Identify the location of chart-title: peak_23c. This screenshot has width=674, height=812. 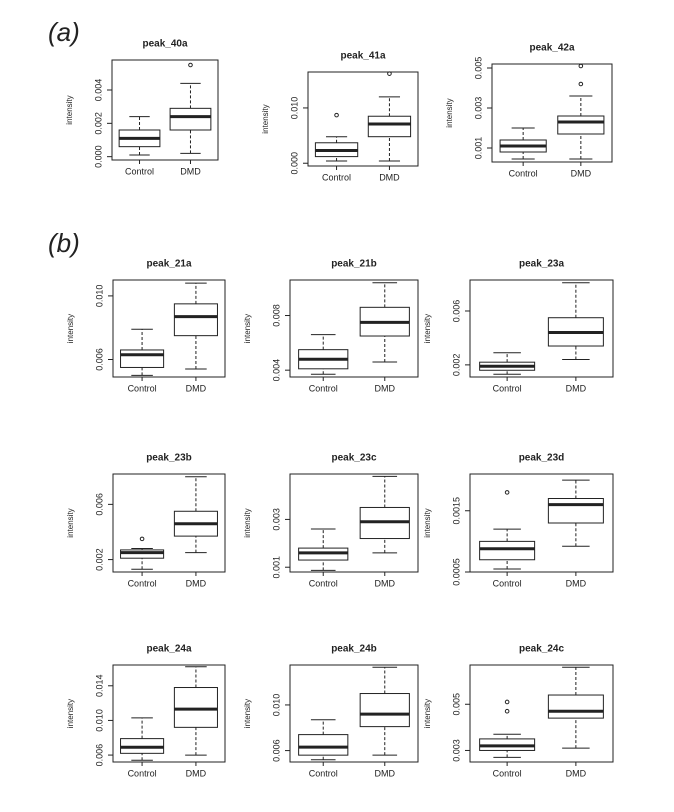
(353, 458).